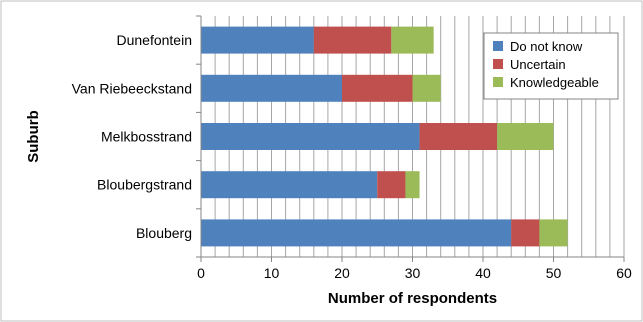  Describe the element at coordinates (554, 82) in the screenshot. I see `legend-label: Knowledgeable` at that location.